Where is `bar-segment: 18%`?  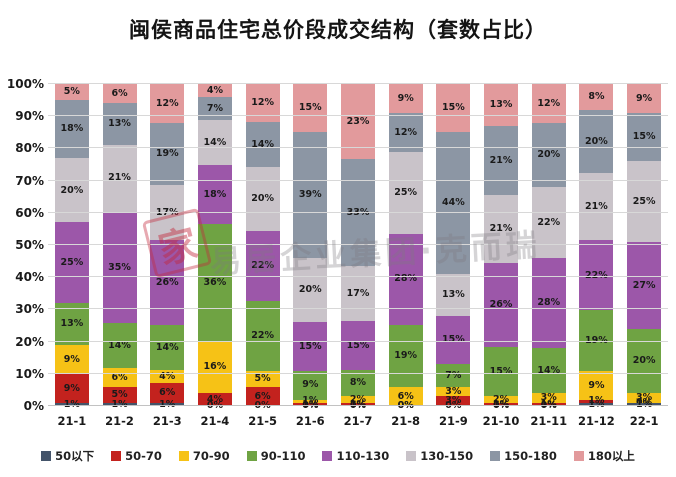
bar-segment: 18% is located at coordinates (214, 194).